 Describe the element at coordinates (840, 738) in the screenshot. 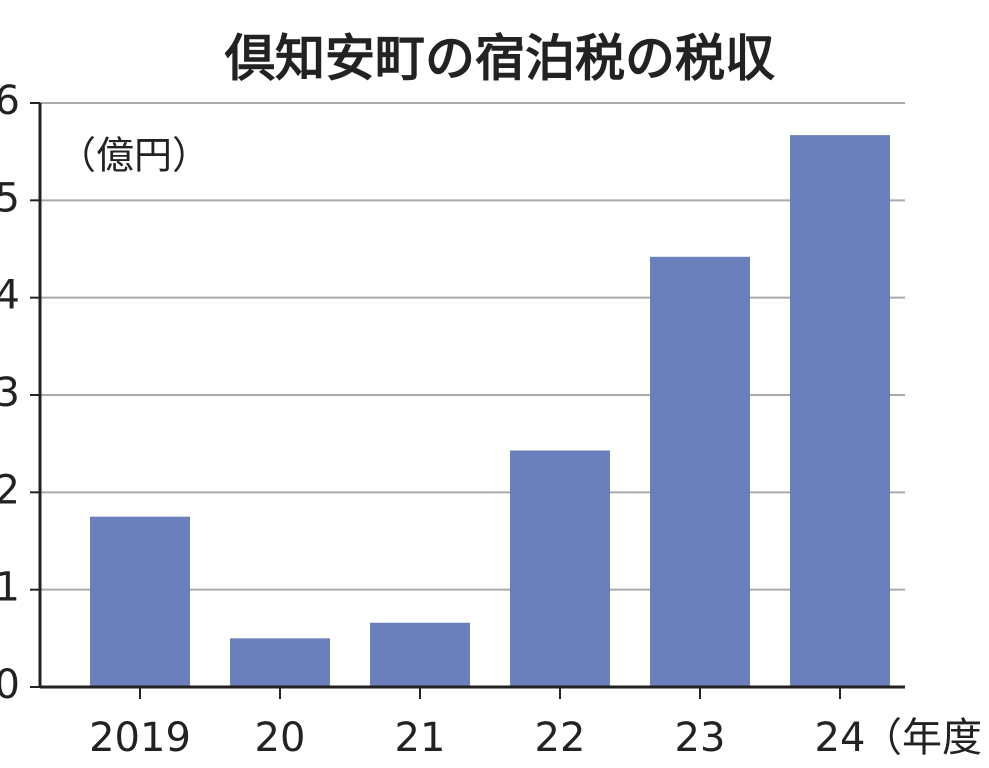

I see `x-tick-label: 24` at that location.